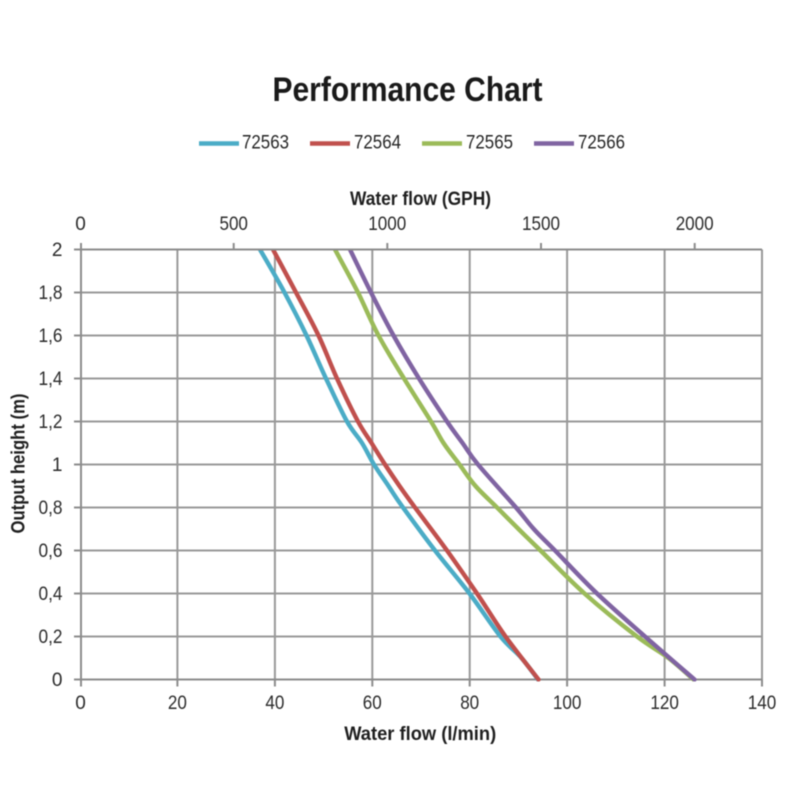 Image resolution: width=800 pixels, height=800 pixels. Describe the element at coordinates (177, 703) in the screenshot. I see `svg-text: 20` at that location.